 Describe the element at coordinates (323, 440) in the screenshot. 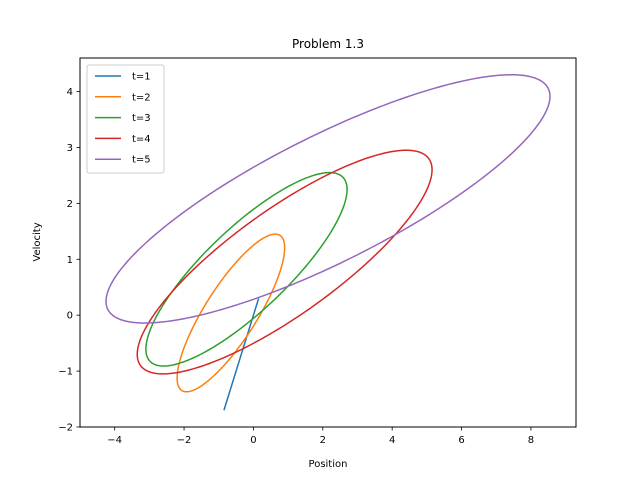

I see `x-tick-label: 2` at that location.